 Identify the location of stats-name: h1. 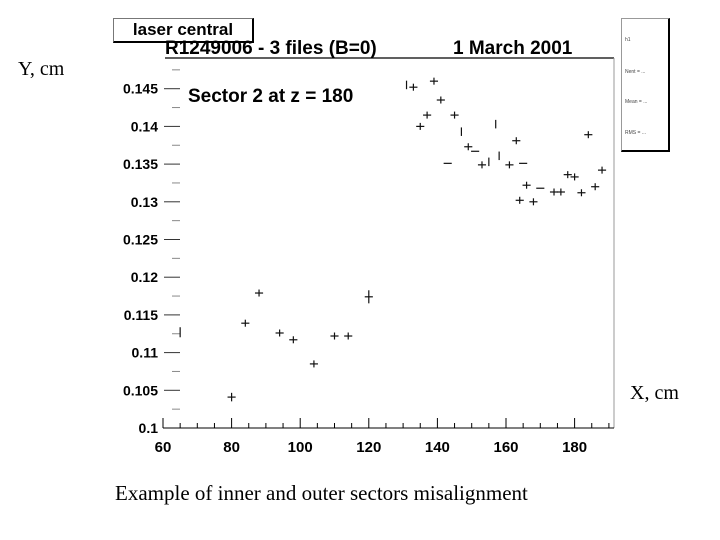
(628, 40).